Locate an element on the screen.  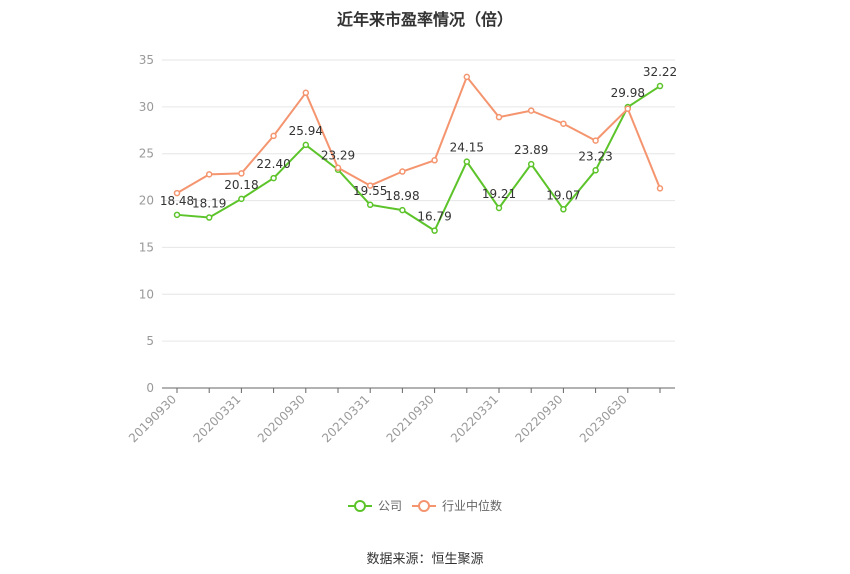
x-tick-label: 20220331 is located at coordinates (474, 418).